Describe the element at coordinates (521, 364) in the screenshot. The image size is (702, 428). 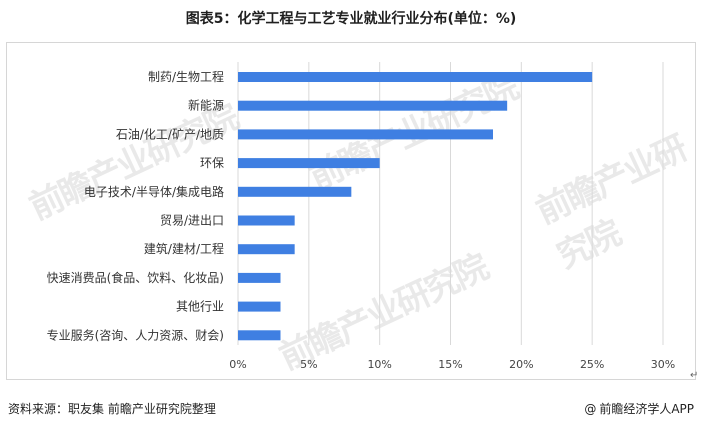
I see `x-tick-label: 20%` at that location.